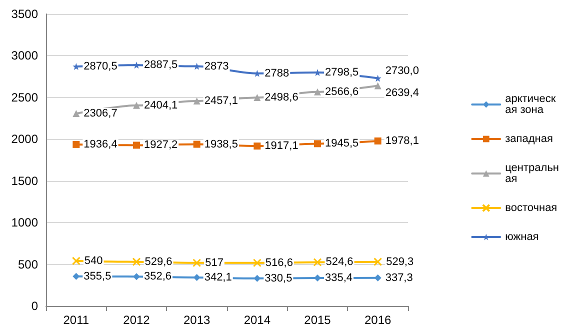  I want to click on data-label: 1938,5, so click(221, 144).